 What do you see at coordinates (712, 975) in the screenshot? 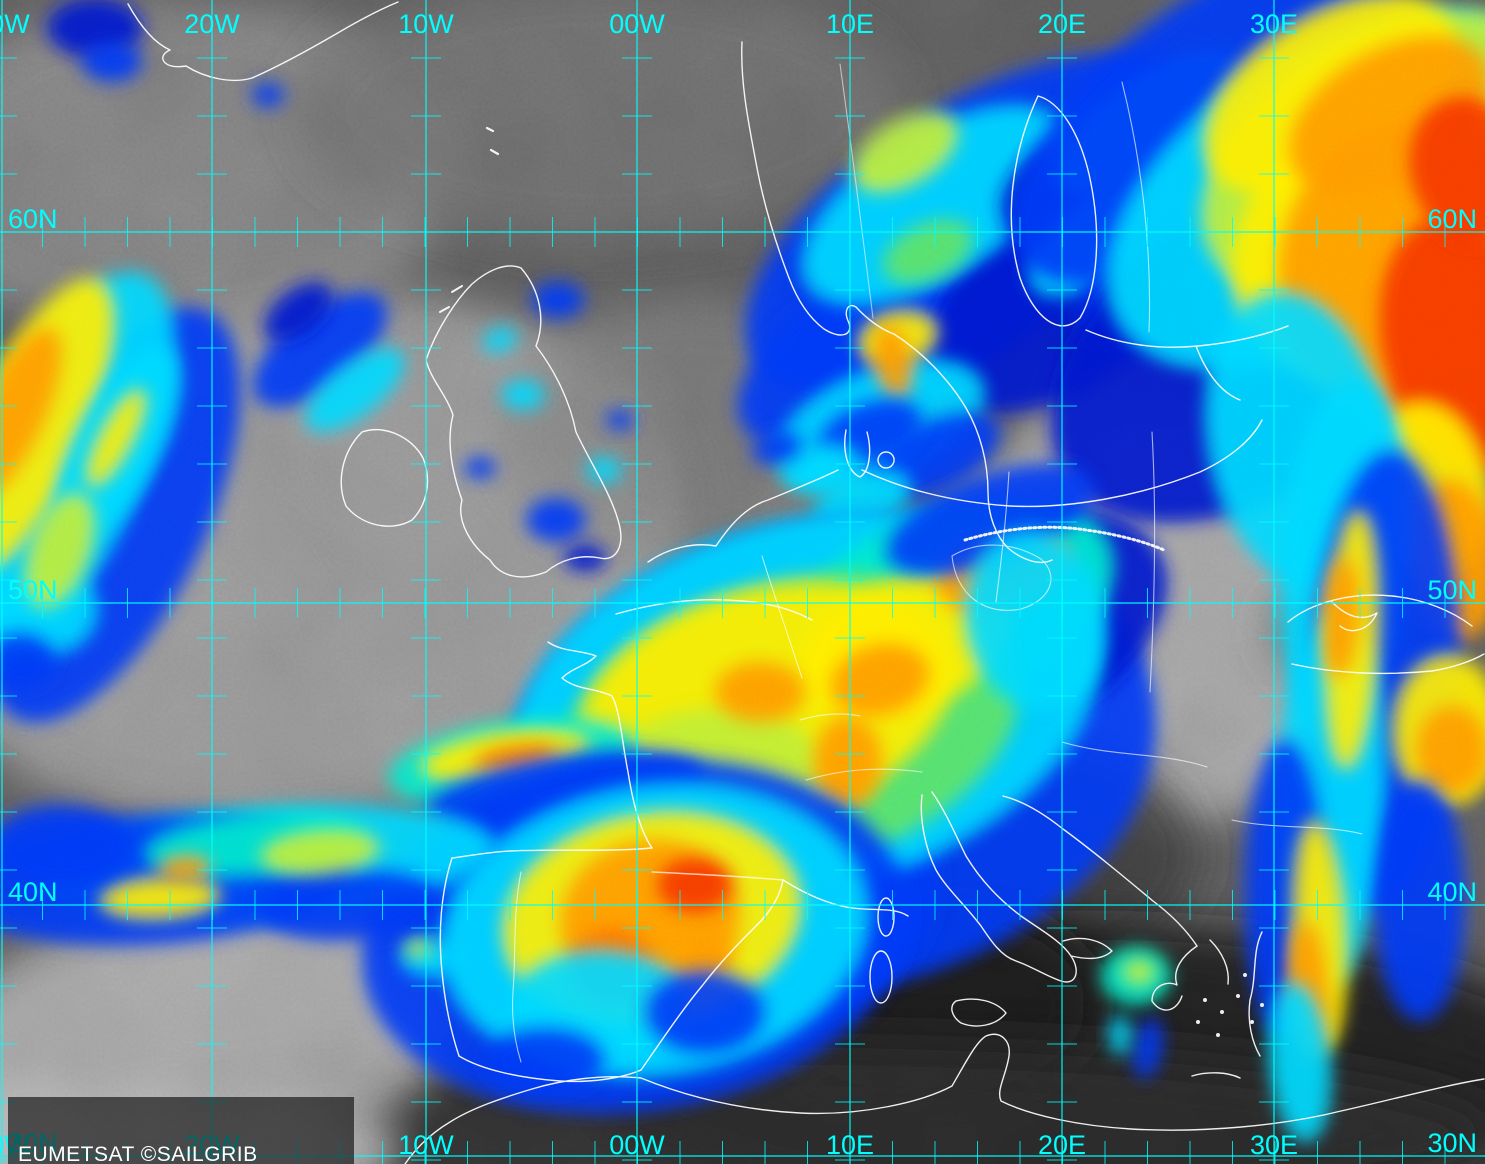
I see `coastline-iberia-east` at bounding box center [712, 975].